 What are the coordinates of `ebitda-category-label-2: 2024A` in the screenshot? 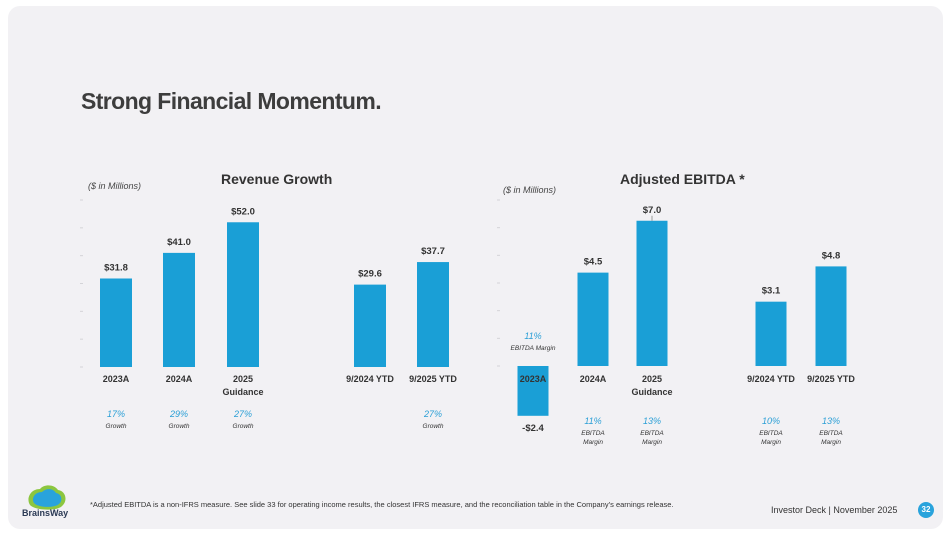 It's located at (593, 379).